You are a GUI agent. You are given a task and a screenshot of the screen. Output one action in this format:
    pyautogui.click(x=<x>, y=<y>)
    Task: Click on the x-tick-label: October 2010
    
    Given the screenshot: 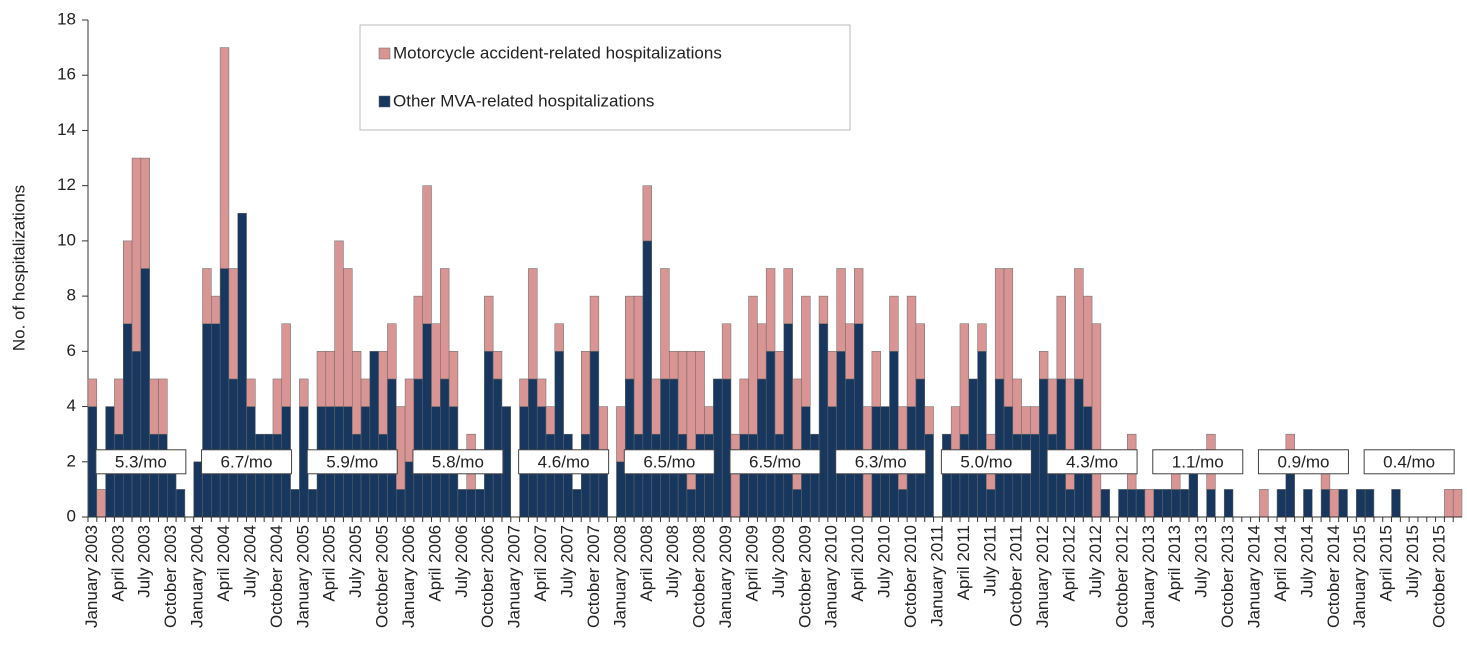 What is the action you would take?
    pyautogui.click(x=910, y=576)
    